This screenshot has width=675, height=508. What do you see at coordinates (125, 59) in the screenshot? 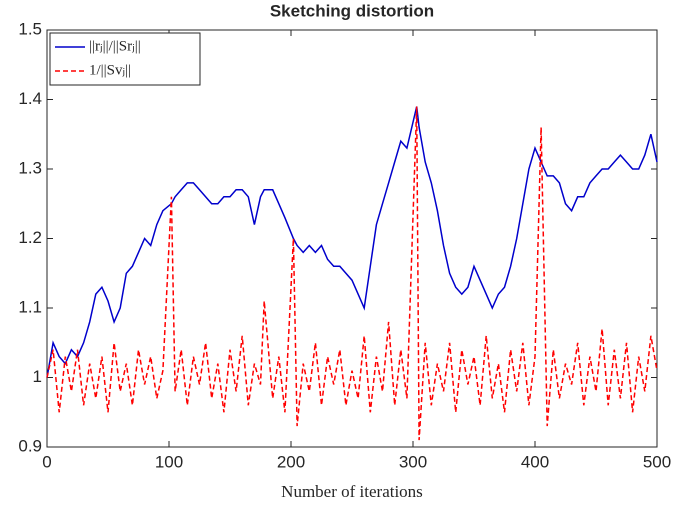
I see `legend-box` at bounding box center [125, 59].